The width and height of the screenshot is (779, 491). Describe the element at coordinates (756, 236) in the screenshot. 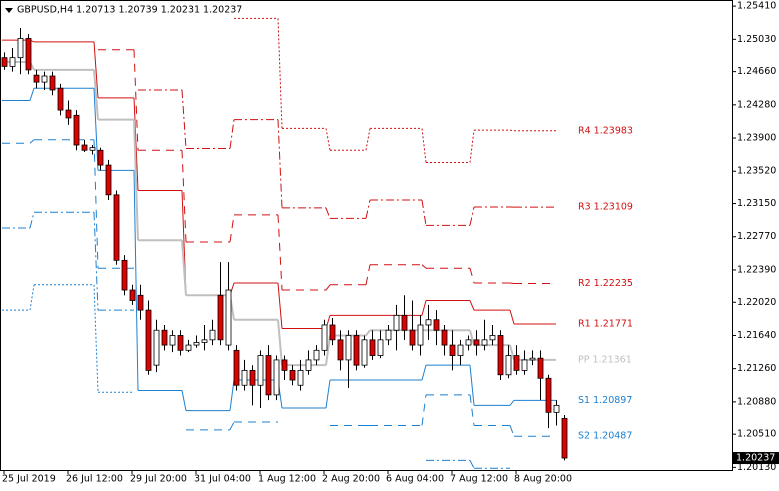

I see `y-tick-label: 1.22770` at that location.